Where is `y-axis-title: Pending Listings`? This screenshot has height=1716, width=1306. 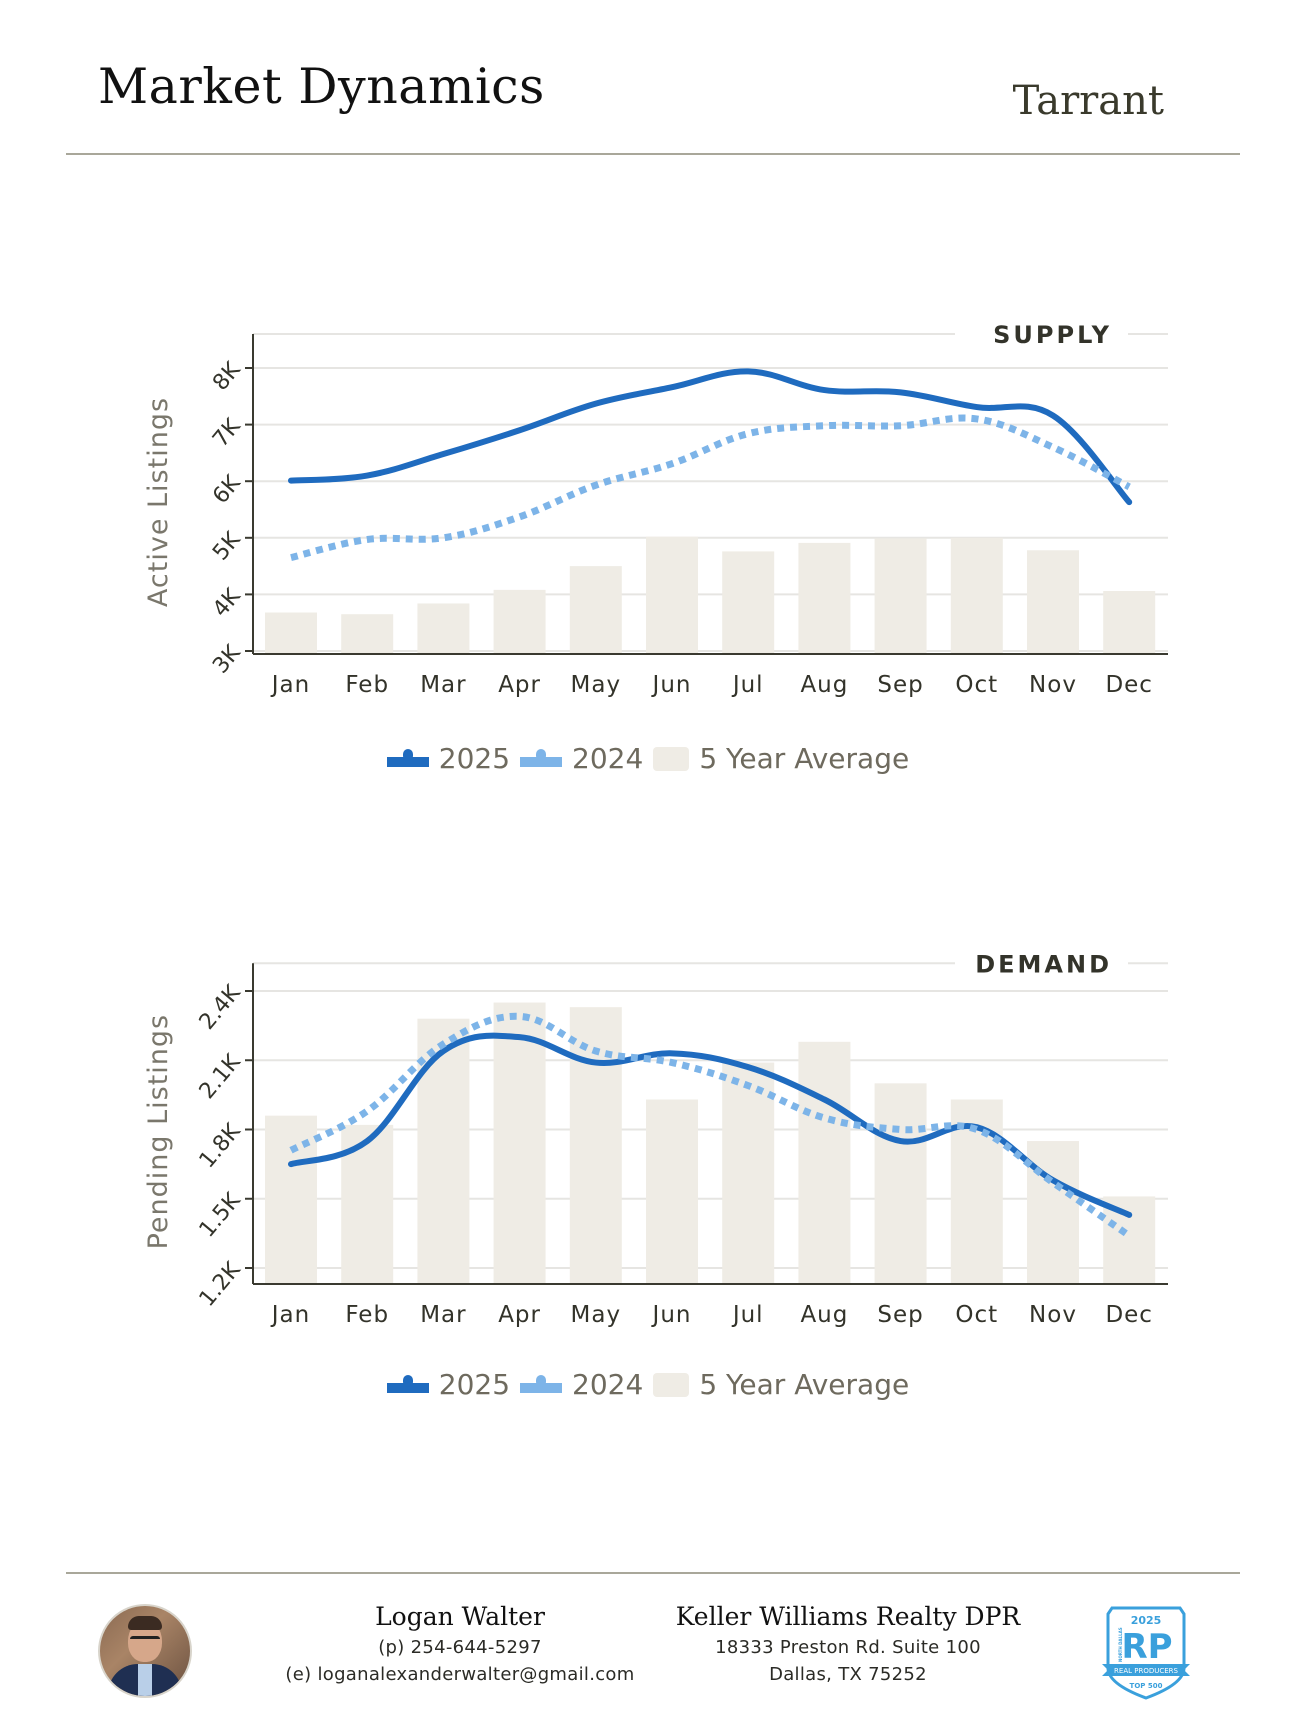 y-axis-title: Pending Listings is located at coordinates (158, 1132).